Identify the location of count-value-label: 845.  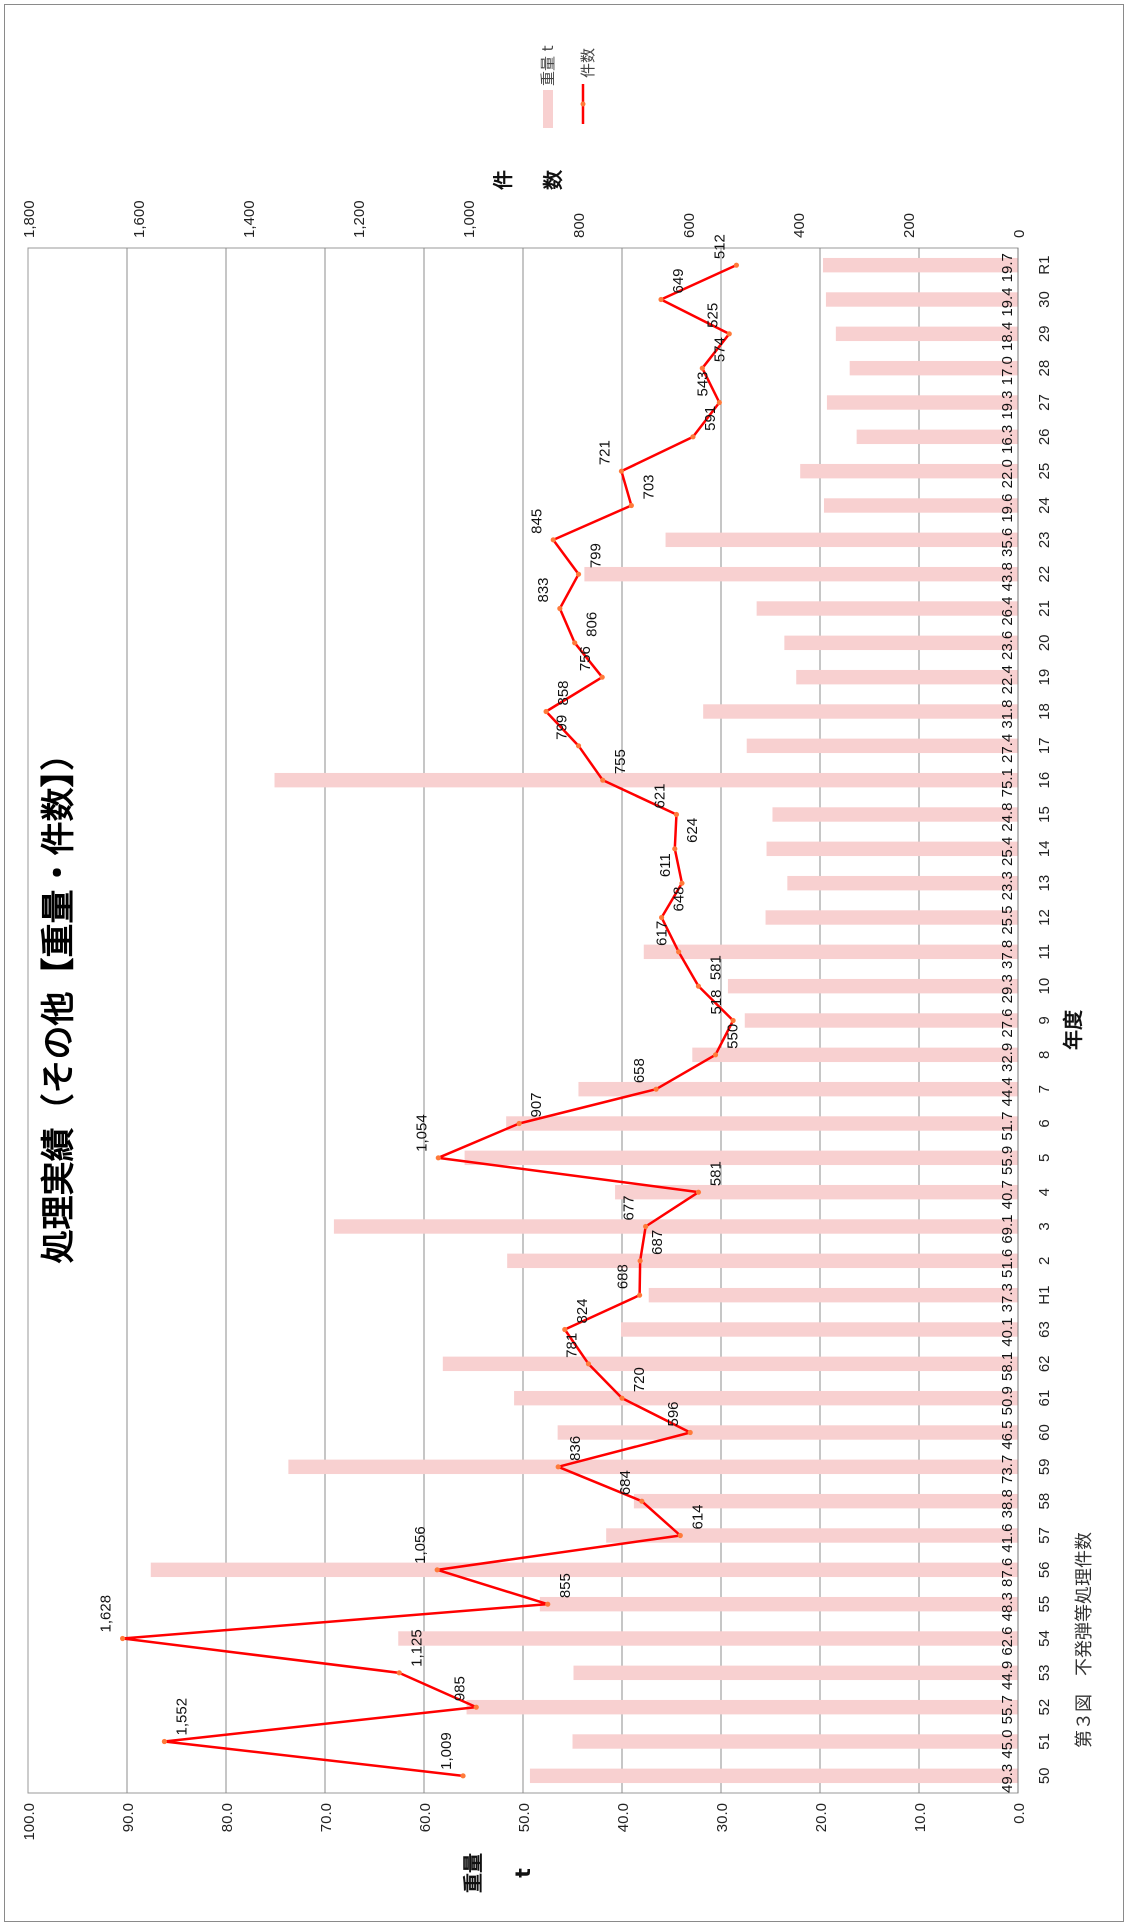
(536, 521).